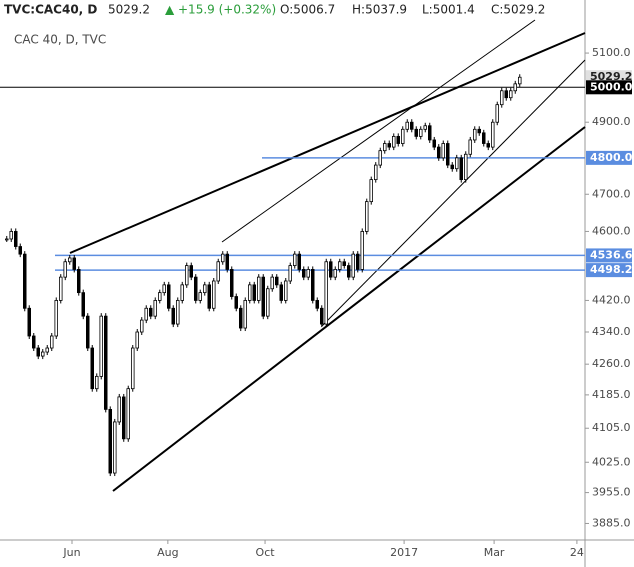 Image resolution: width=634 pixels, height=567 pixels. What do you see at coordinates (611, 522) in the screenshot?
I see `y-tick-label: 3885.0` at bounding box center [611, 522].